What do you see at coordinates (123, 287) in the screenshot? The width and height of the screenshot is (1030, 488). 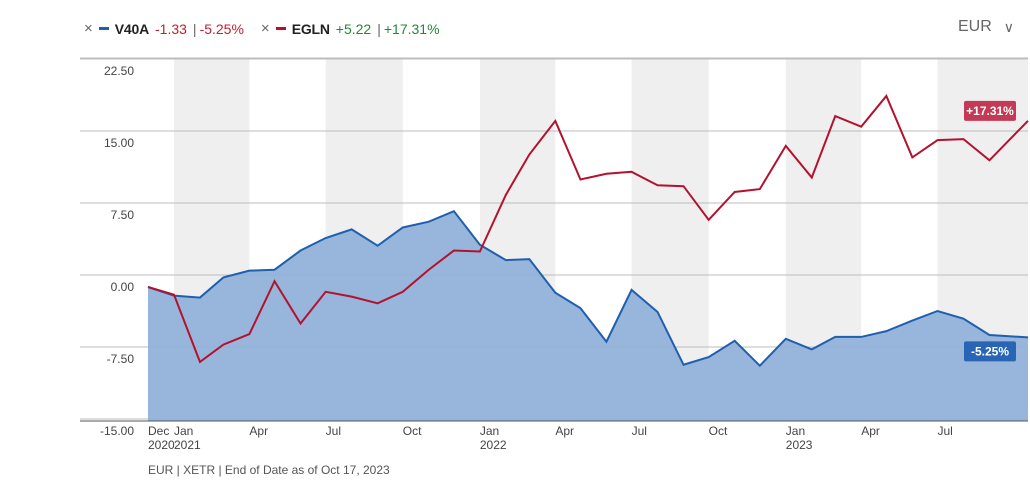 I see `y-tick-label: 0.00` at bounding box center [123, 287].